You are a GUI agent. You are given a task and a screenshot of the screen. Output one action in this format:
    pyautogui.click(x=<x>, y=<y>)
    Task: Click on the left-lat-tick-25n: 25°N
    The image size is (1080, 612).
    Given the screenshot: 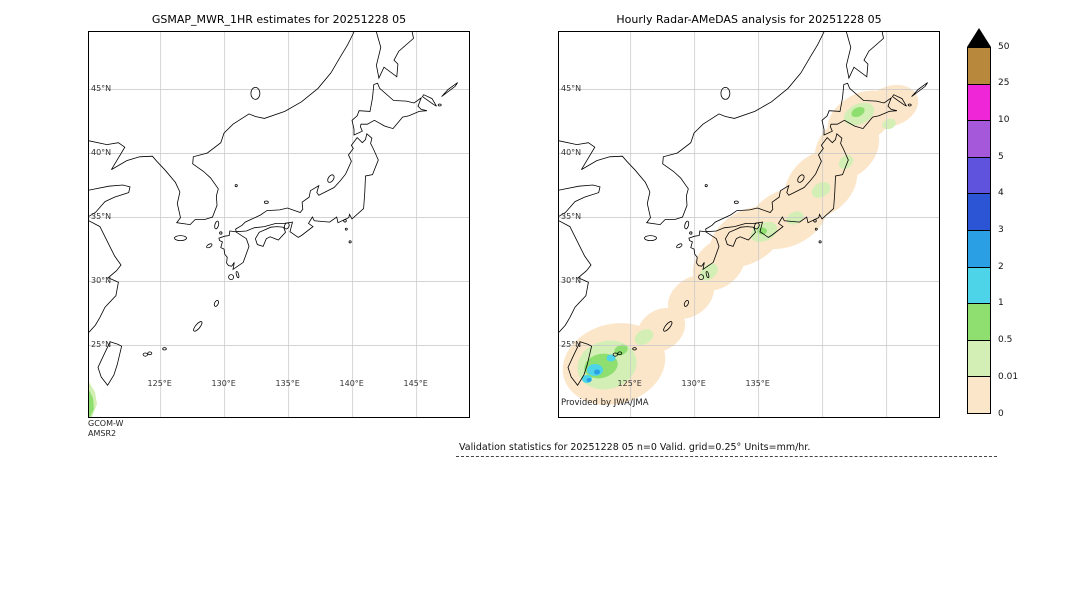 What is the action you would take?
    pyautogui.click(x=101, y=344)
    